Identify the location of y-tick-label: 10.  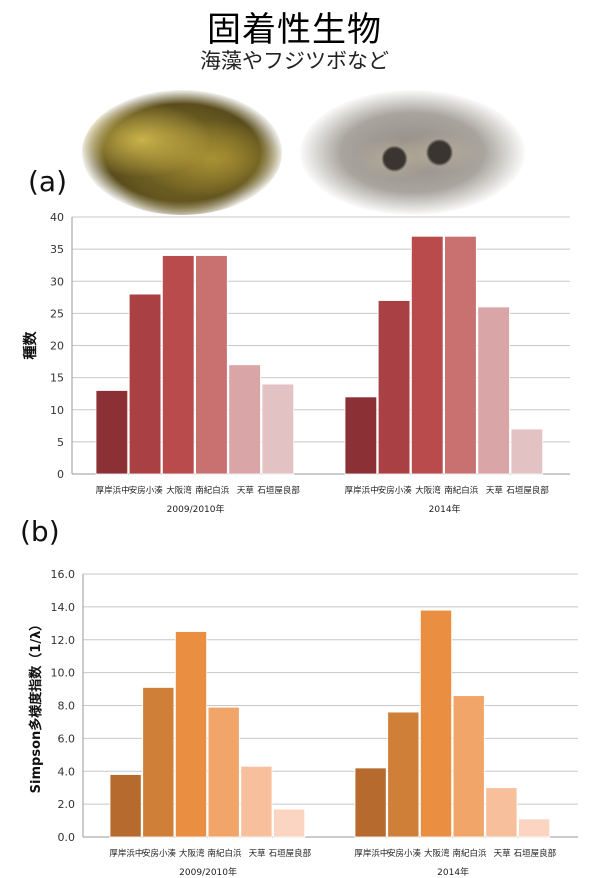
(57, 410).